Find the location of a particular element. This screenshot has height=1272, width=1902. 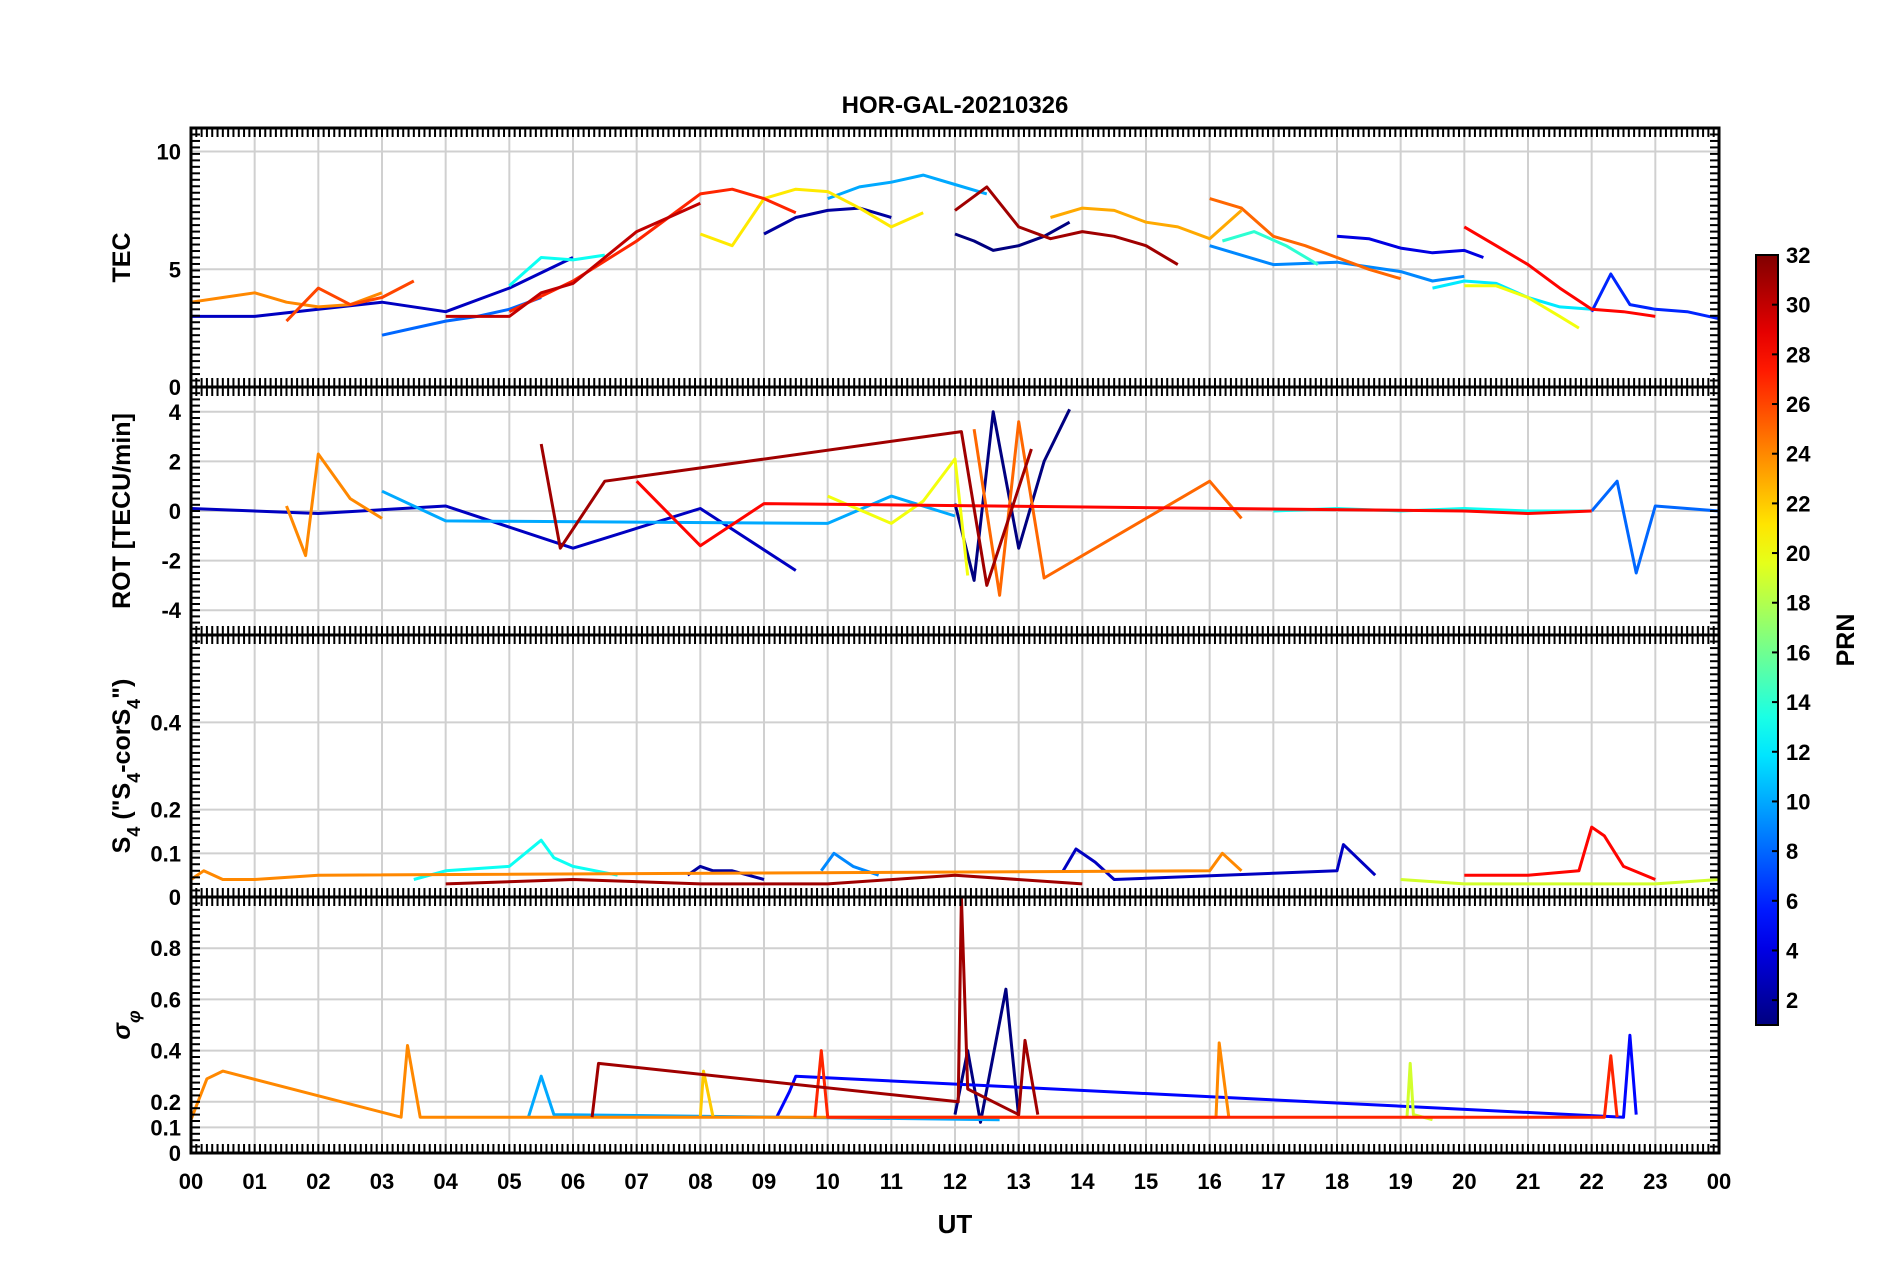

x-tick-label: 03 is located at coordinates (382, 1181).